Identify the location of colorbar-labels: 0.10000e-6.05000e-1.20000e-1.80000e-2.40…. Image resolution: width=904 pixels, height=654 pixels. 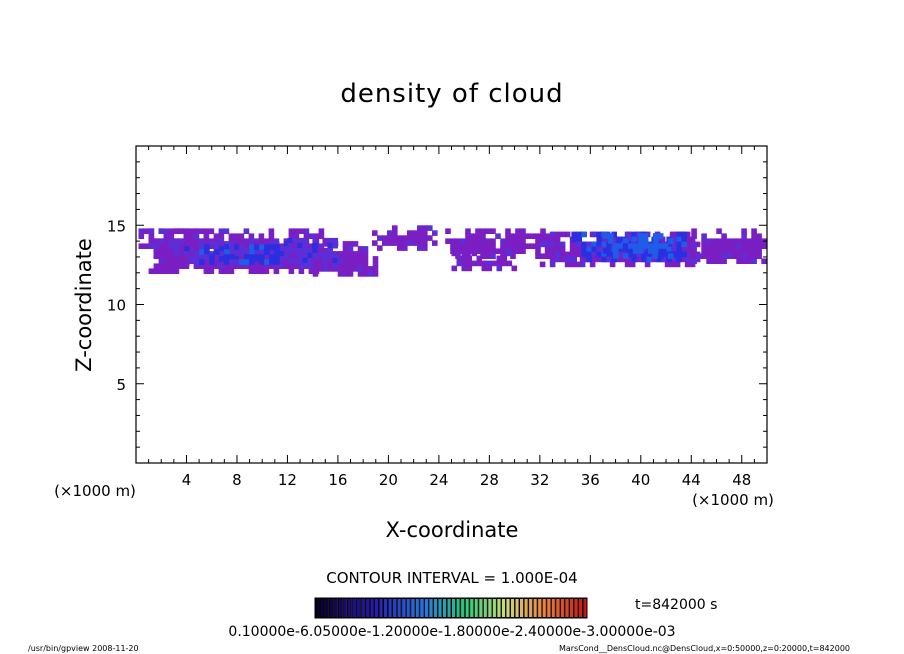
(451, 632).